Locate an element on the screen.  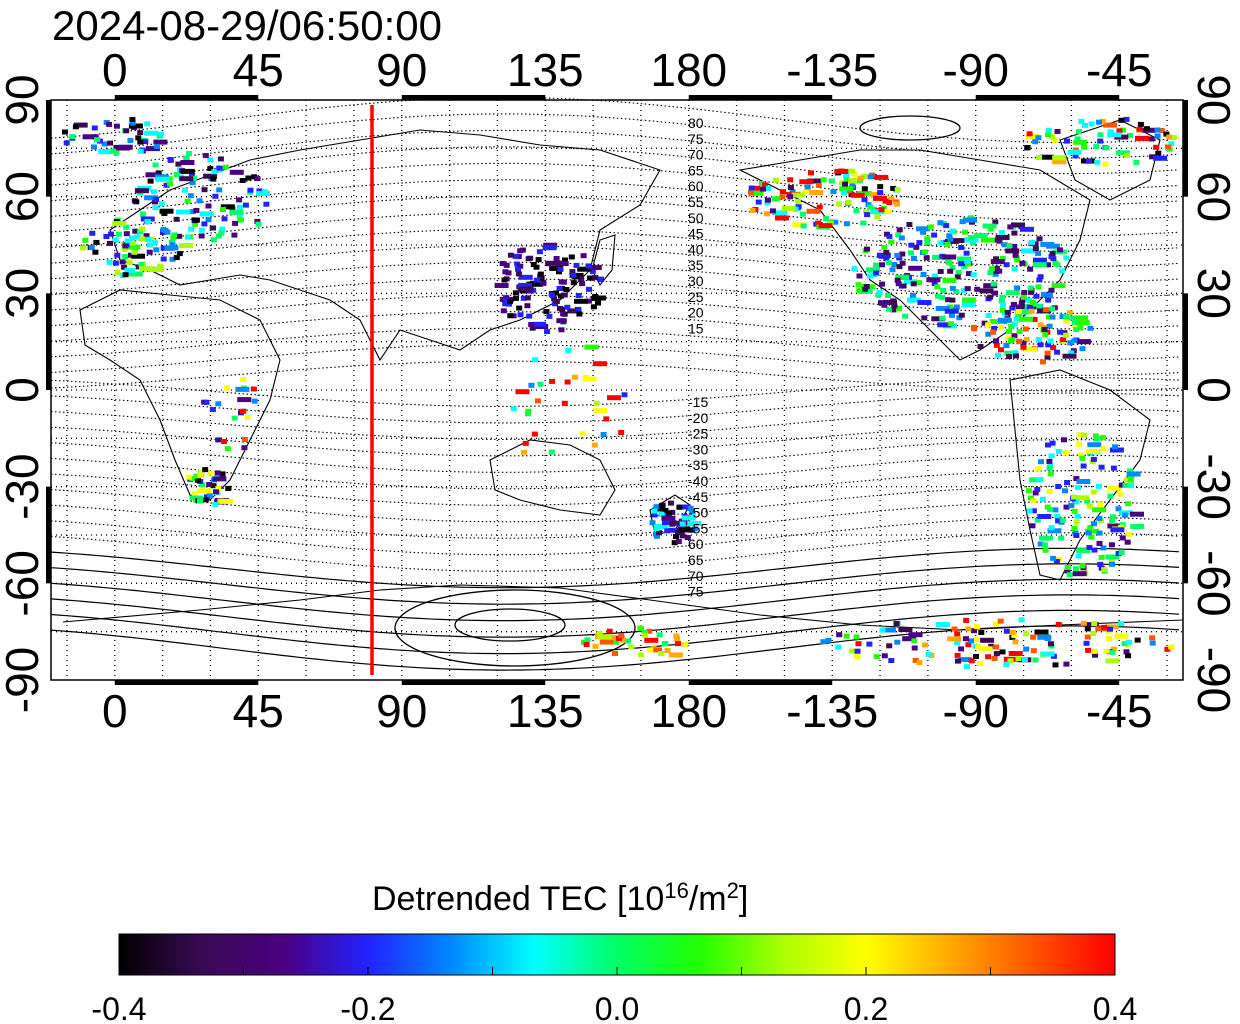
contour-label-south: 65 is located at coordinates (696, 560).